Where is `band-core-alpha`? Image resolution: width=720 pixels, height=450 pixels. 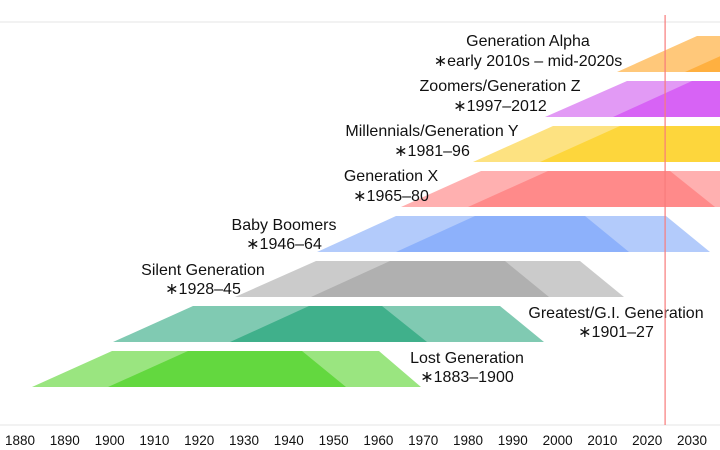 band-core-alpha is located at coordinates (702, 64).